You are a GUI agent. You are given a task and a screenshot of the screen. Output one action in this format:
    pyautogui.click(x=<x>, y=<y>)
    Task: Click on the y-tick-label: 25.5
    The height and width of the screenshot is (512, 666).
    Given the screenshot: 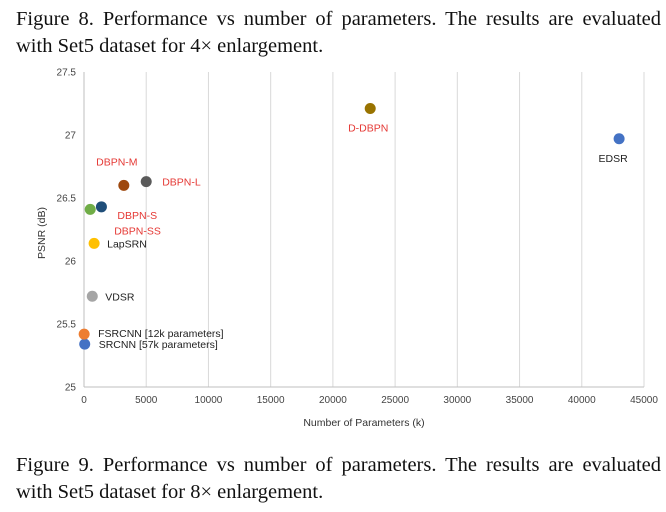 What is the action you would take?
    pyautogui.click(x=67, y=325)
    